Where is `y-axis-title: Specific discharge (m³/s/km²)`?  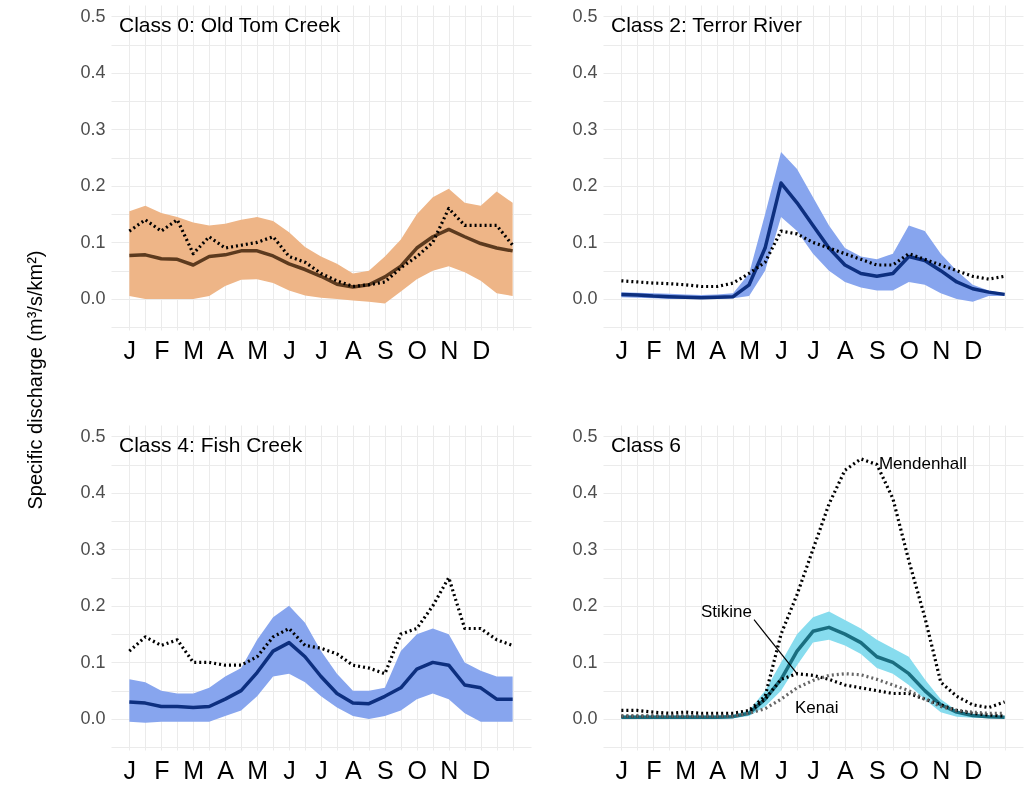 y-axis-title: Specific discharge (m³/s/km²) is located at coordinates (35, 380).